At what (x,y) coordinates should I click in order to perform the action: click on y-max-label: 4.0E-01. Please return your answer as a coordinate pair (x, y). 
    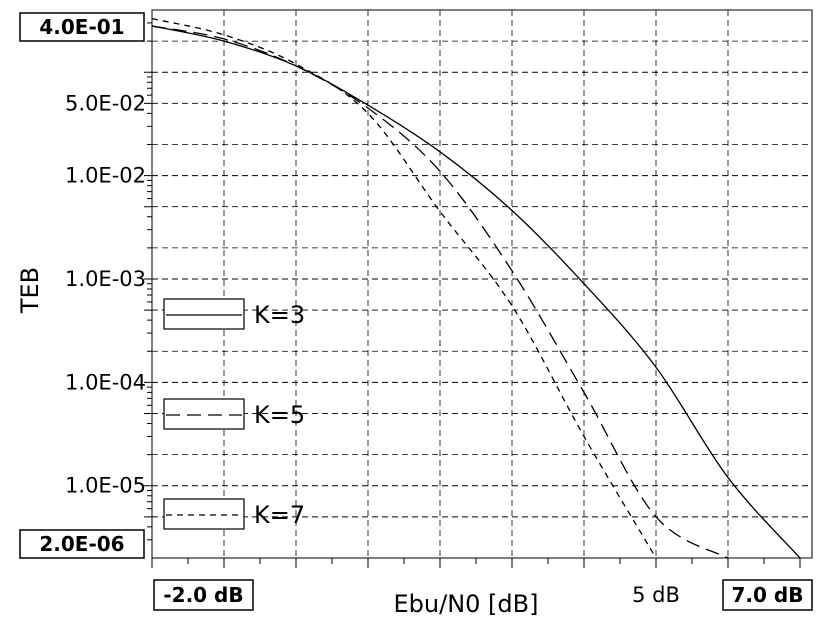
    Looking at the image, I should click on (82, 27).